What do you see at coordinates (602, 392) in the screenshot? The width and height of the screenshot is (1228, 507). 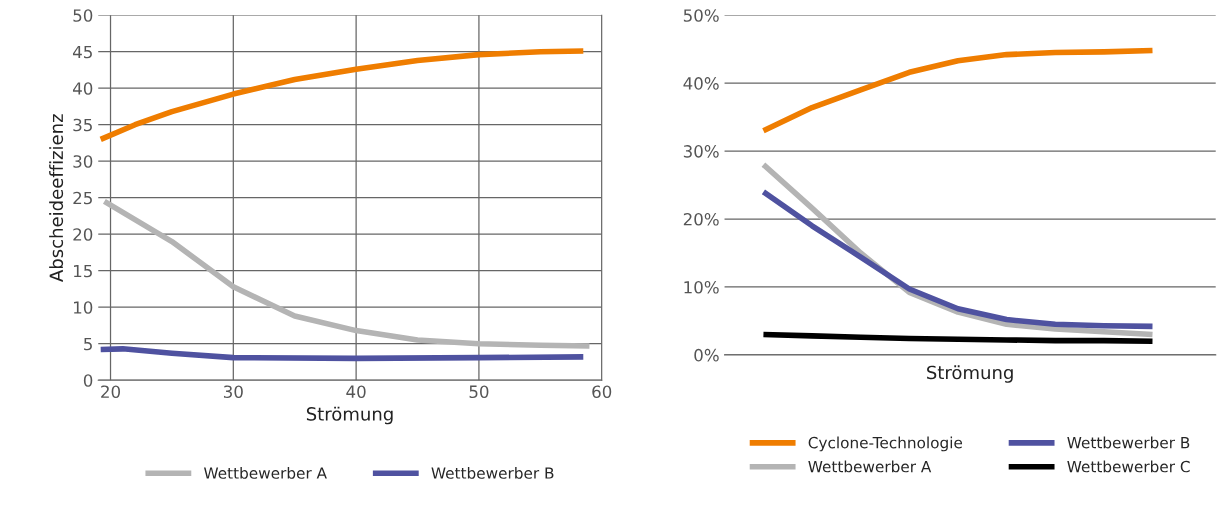 I see `x-tick-label: 60` at bounding box center [602, 392].